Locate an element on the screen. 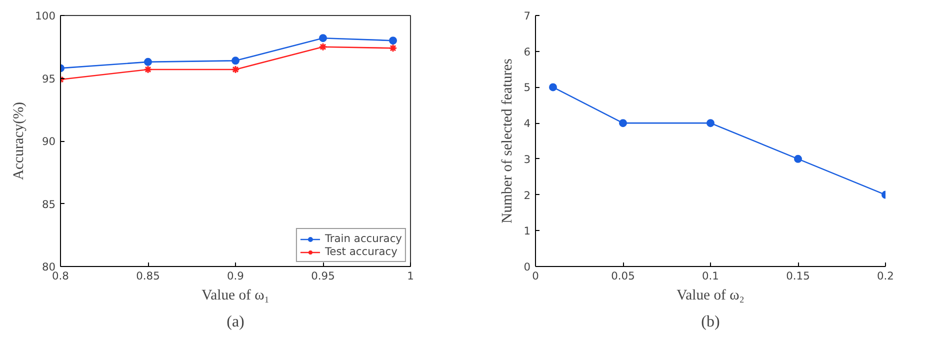  x-axis-title: Value of ω₂ is located at coordinates (710, 296).